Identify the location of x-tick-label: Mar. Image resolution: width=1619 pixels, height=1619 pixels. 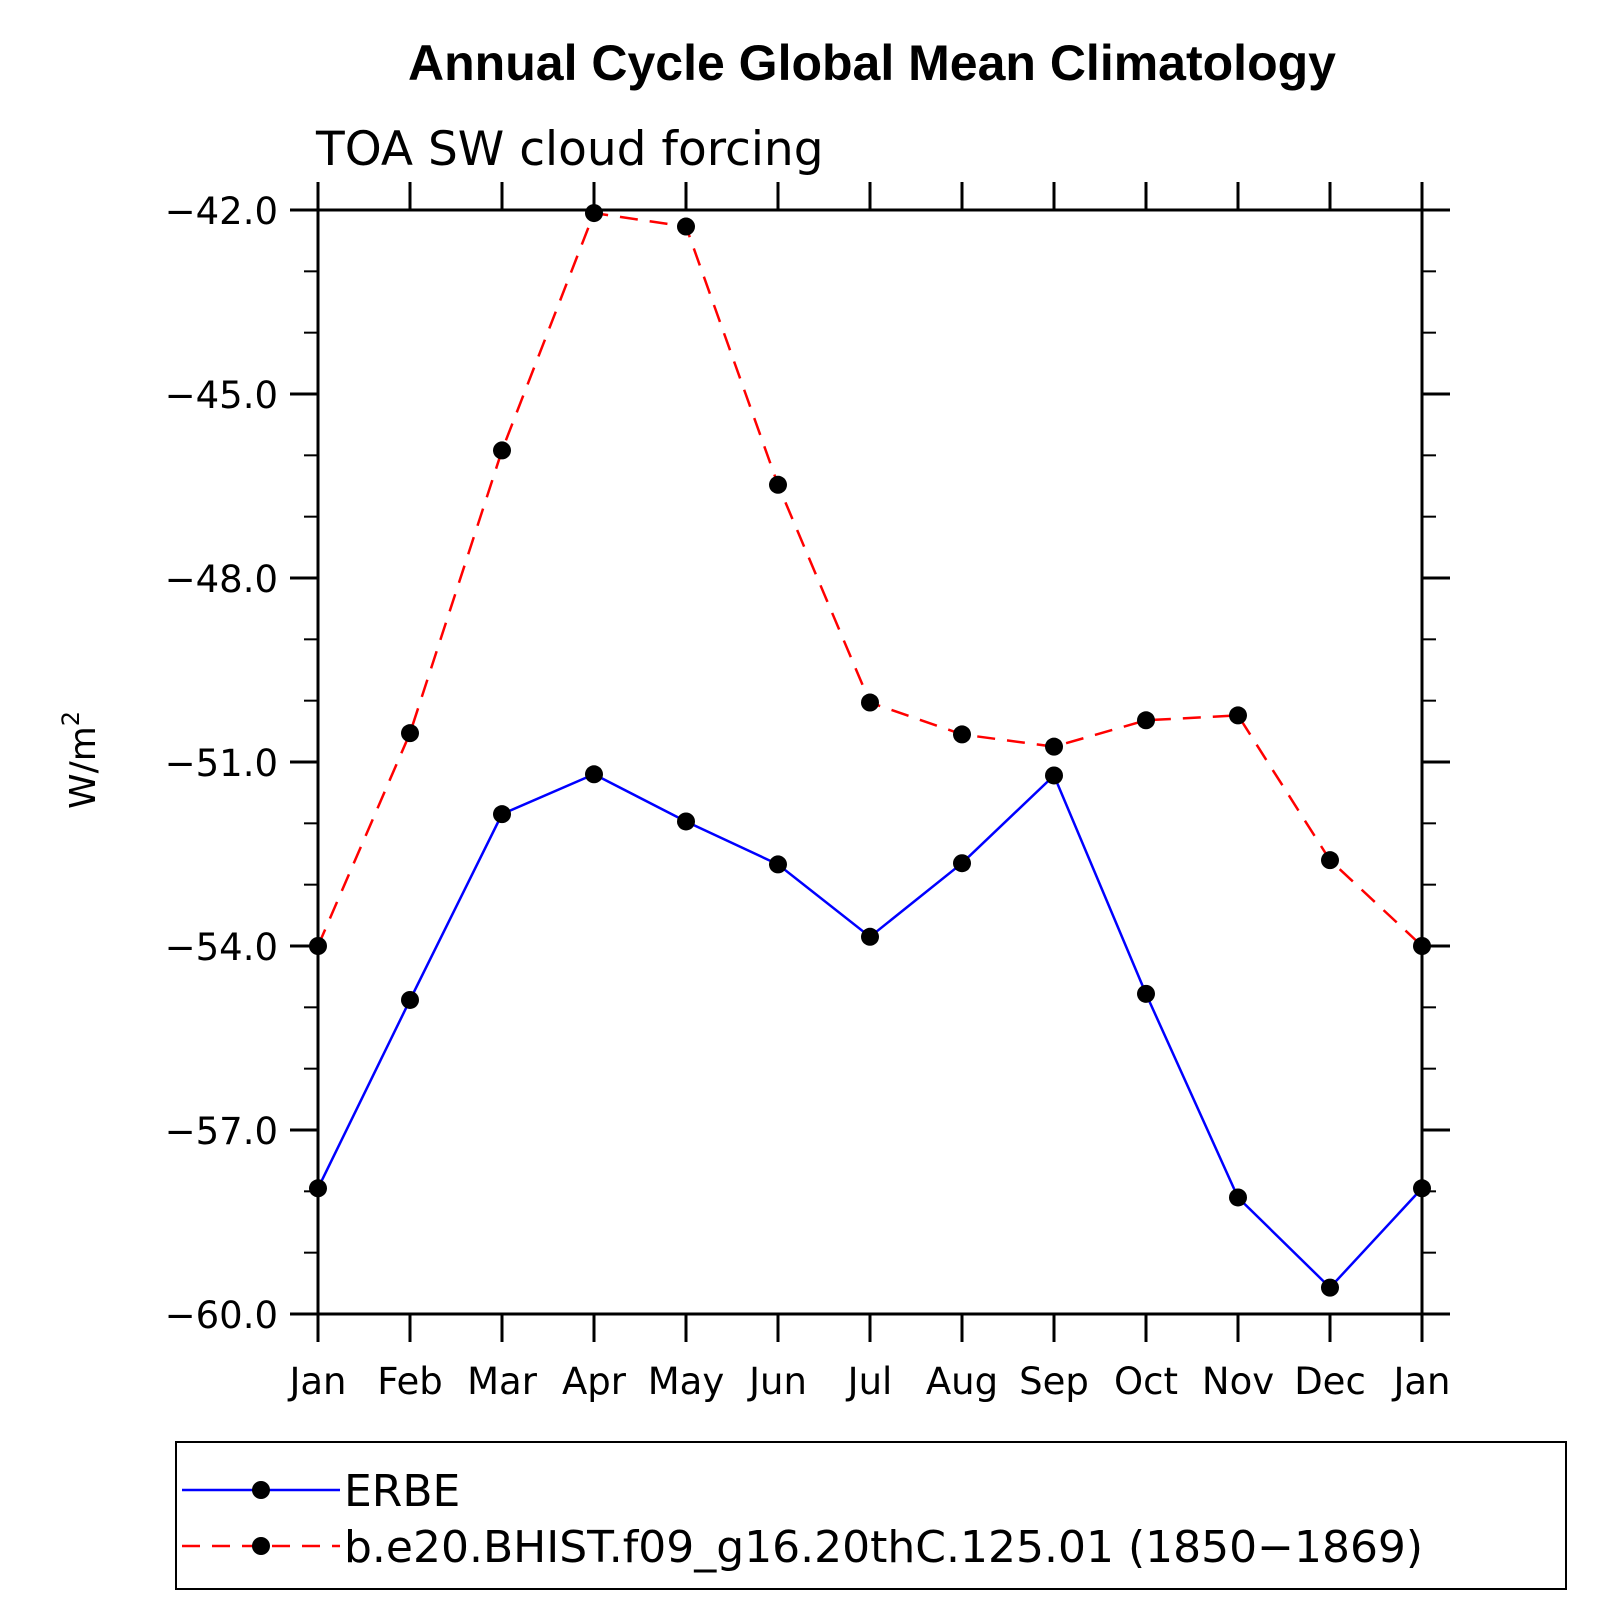
(502, 1381).